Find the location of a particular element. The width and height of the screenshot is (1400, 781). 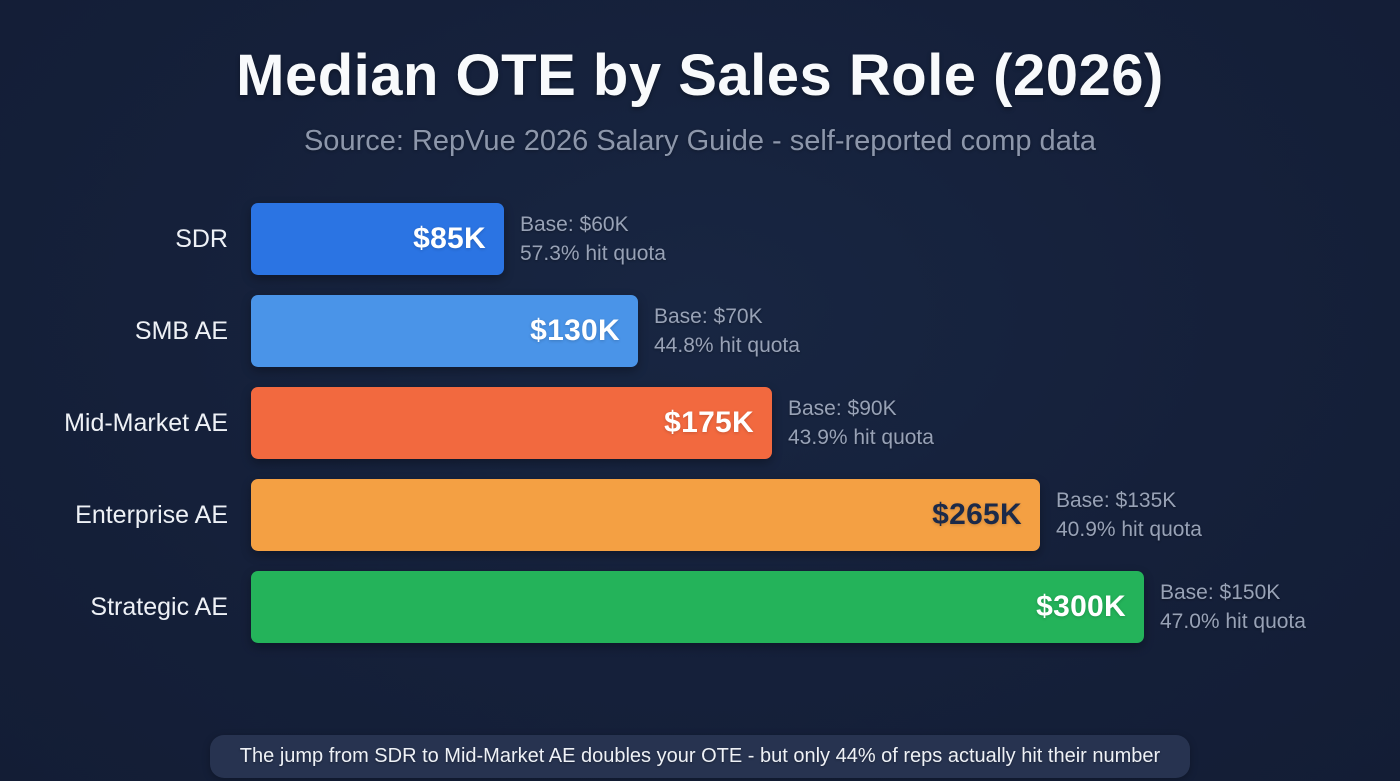

ote-value: $85K is located at coordinates (449, 238).